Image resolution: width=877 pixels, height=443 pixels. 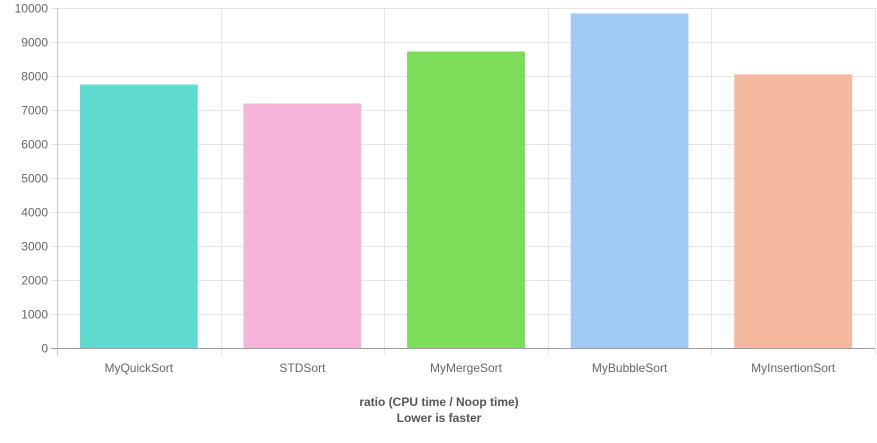 What do you see at coordinates (34, 213) in the screenshot?
I see `y-tick-label: 4000` at bounding box center [34, 213].